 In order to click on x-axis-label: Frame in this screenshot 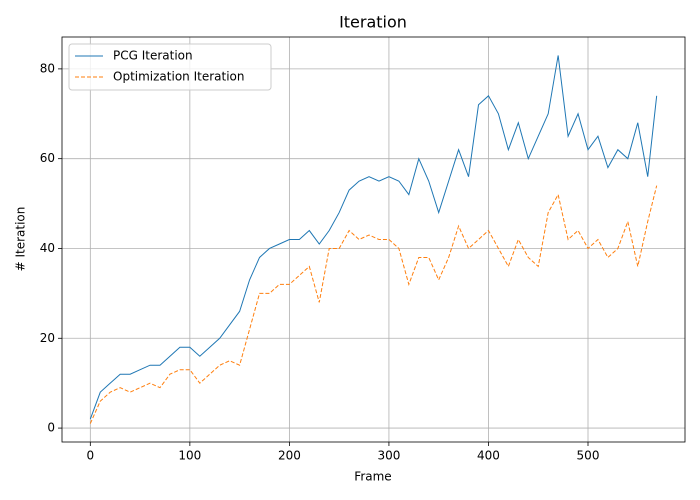, I will do `click(372, 477)`.